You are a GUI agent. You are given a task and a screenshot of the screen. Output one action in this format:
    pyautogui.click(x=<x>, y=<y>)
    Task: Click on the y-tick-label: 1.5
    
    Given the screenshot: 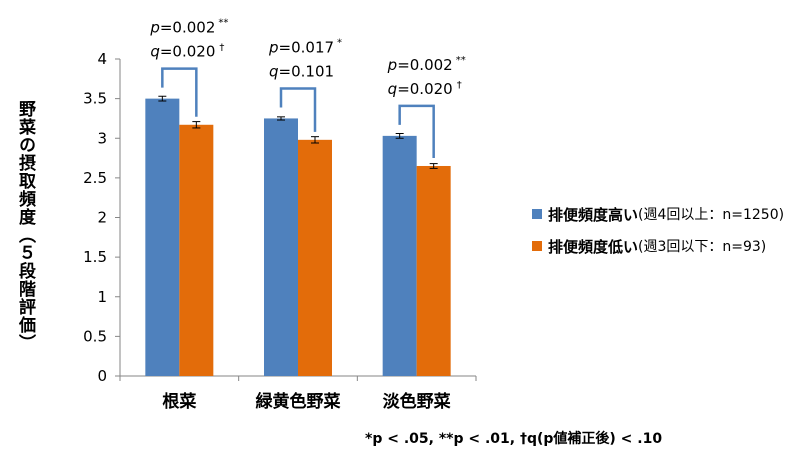 What is the action you would take?
    pyautogui.click(x=95, y=257)
    